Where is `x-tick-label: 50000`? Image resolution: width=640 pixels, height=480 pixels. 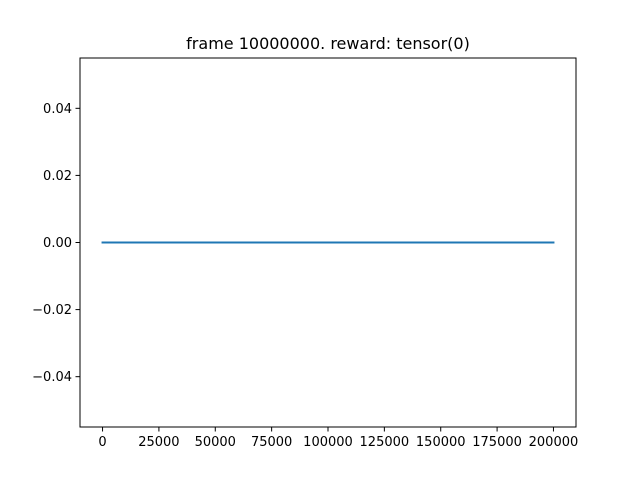 x-tick-label: 50000 is located at coordinates (215, 442).